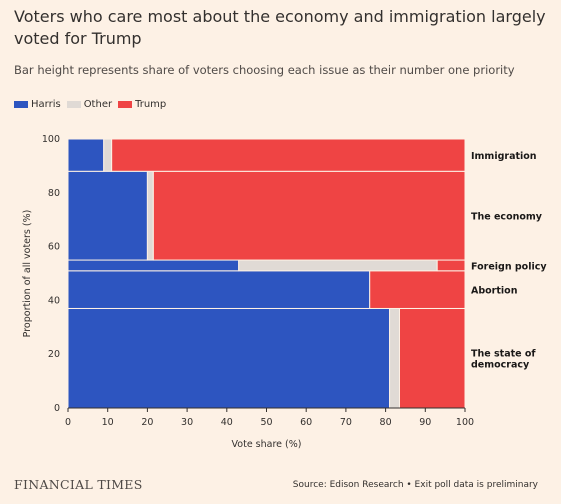 This screenshot has width=561, height=504. I want to click on category-label-the-economy: The economy, so click(507, 217).